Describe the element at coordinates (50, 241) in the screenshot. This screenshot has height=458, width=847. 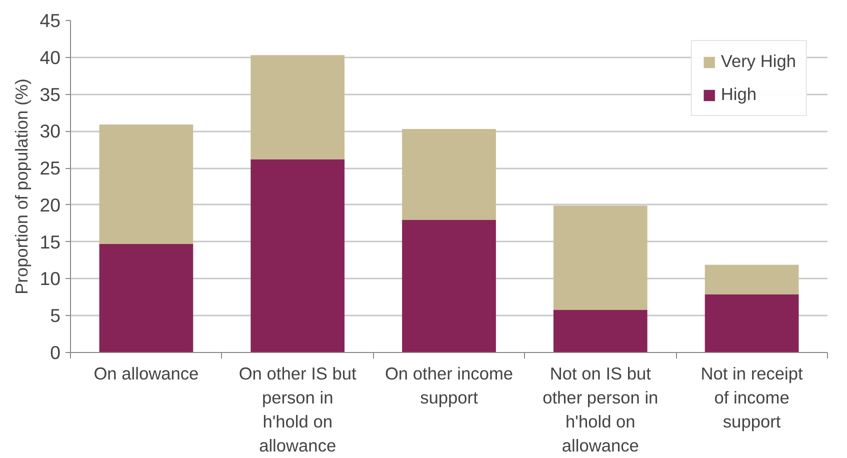
I see `y-tick-label: 15` at that location.